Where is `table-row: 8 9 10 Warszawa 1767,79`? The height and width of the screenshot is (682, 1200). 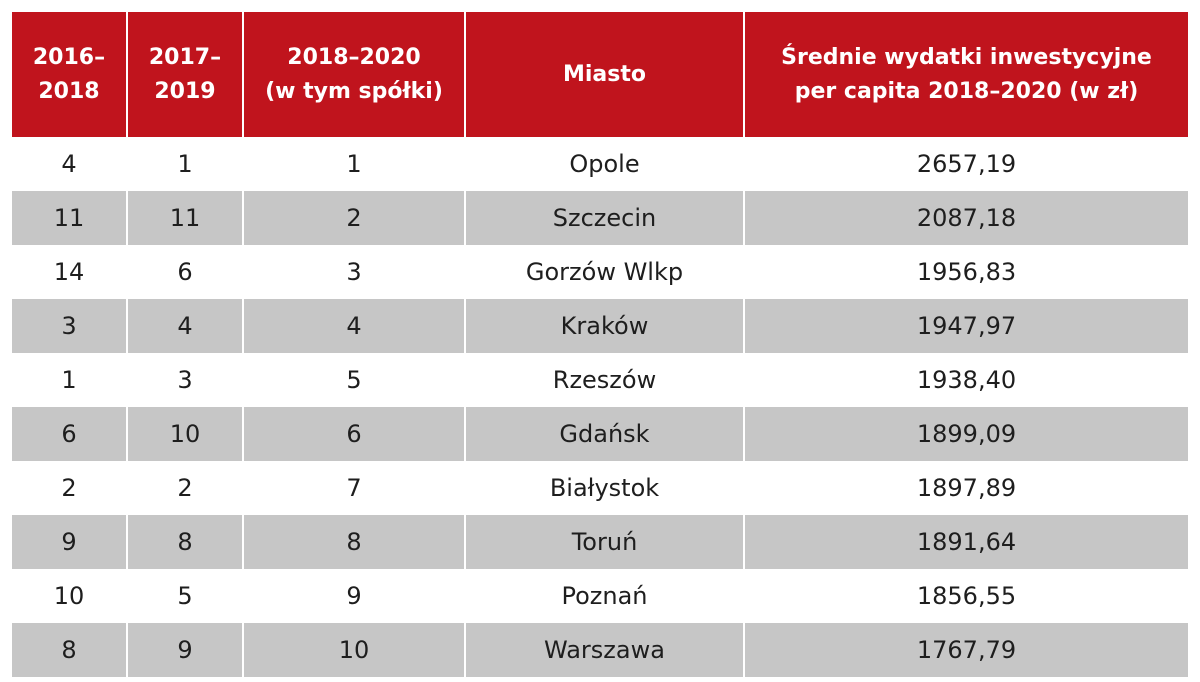 table-row: 8 9 10 Warszawa 1767,79 is located at coordinates (600, 650).